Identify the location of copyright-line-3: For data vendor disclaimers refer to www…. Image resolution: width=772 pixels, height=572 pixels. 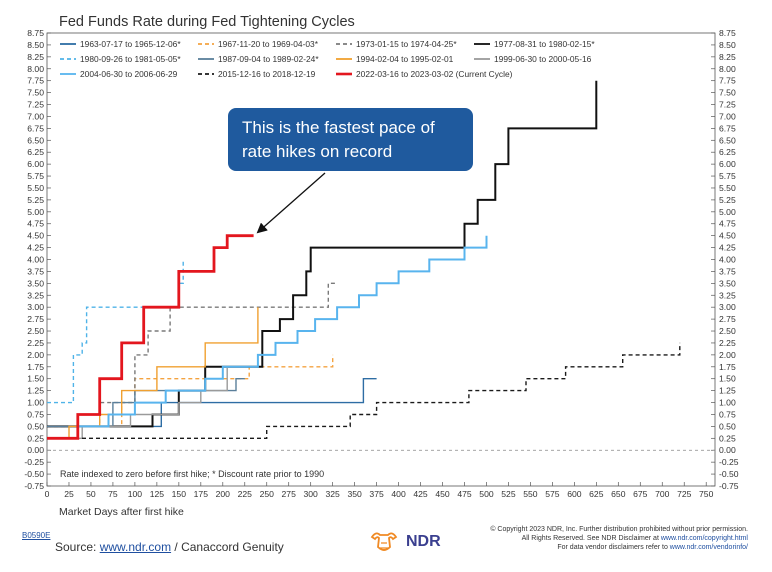
(578, 547).